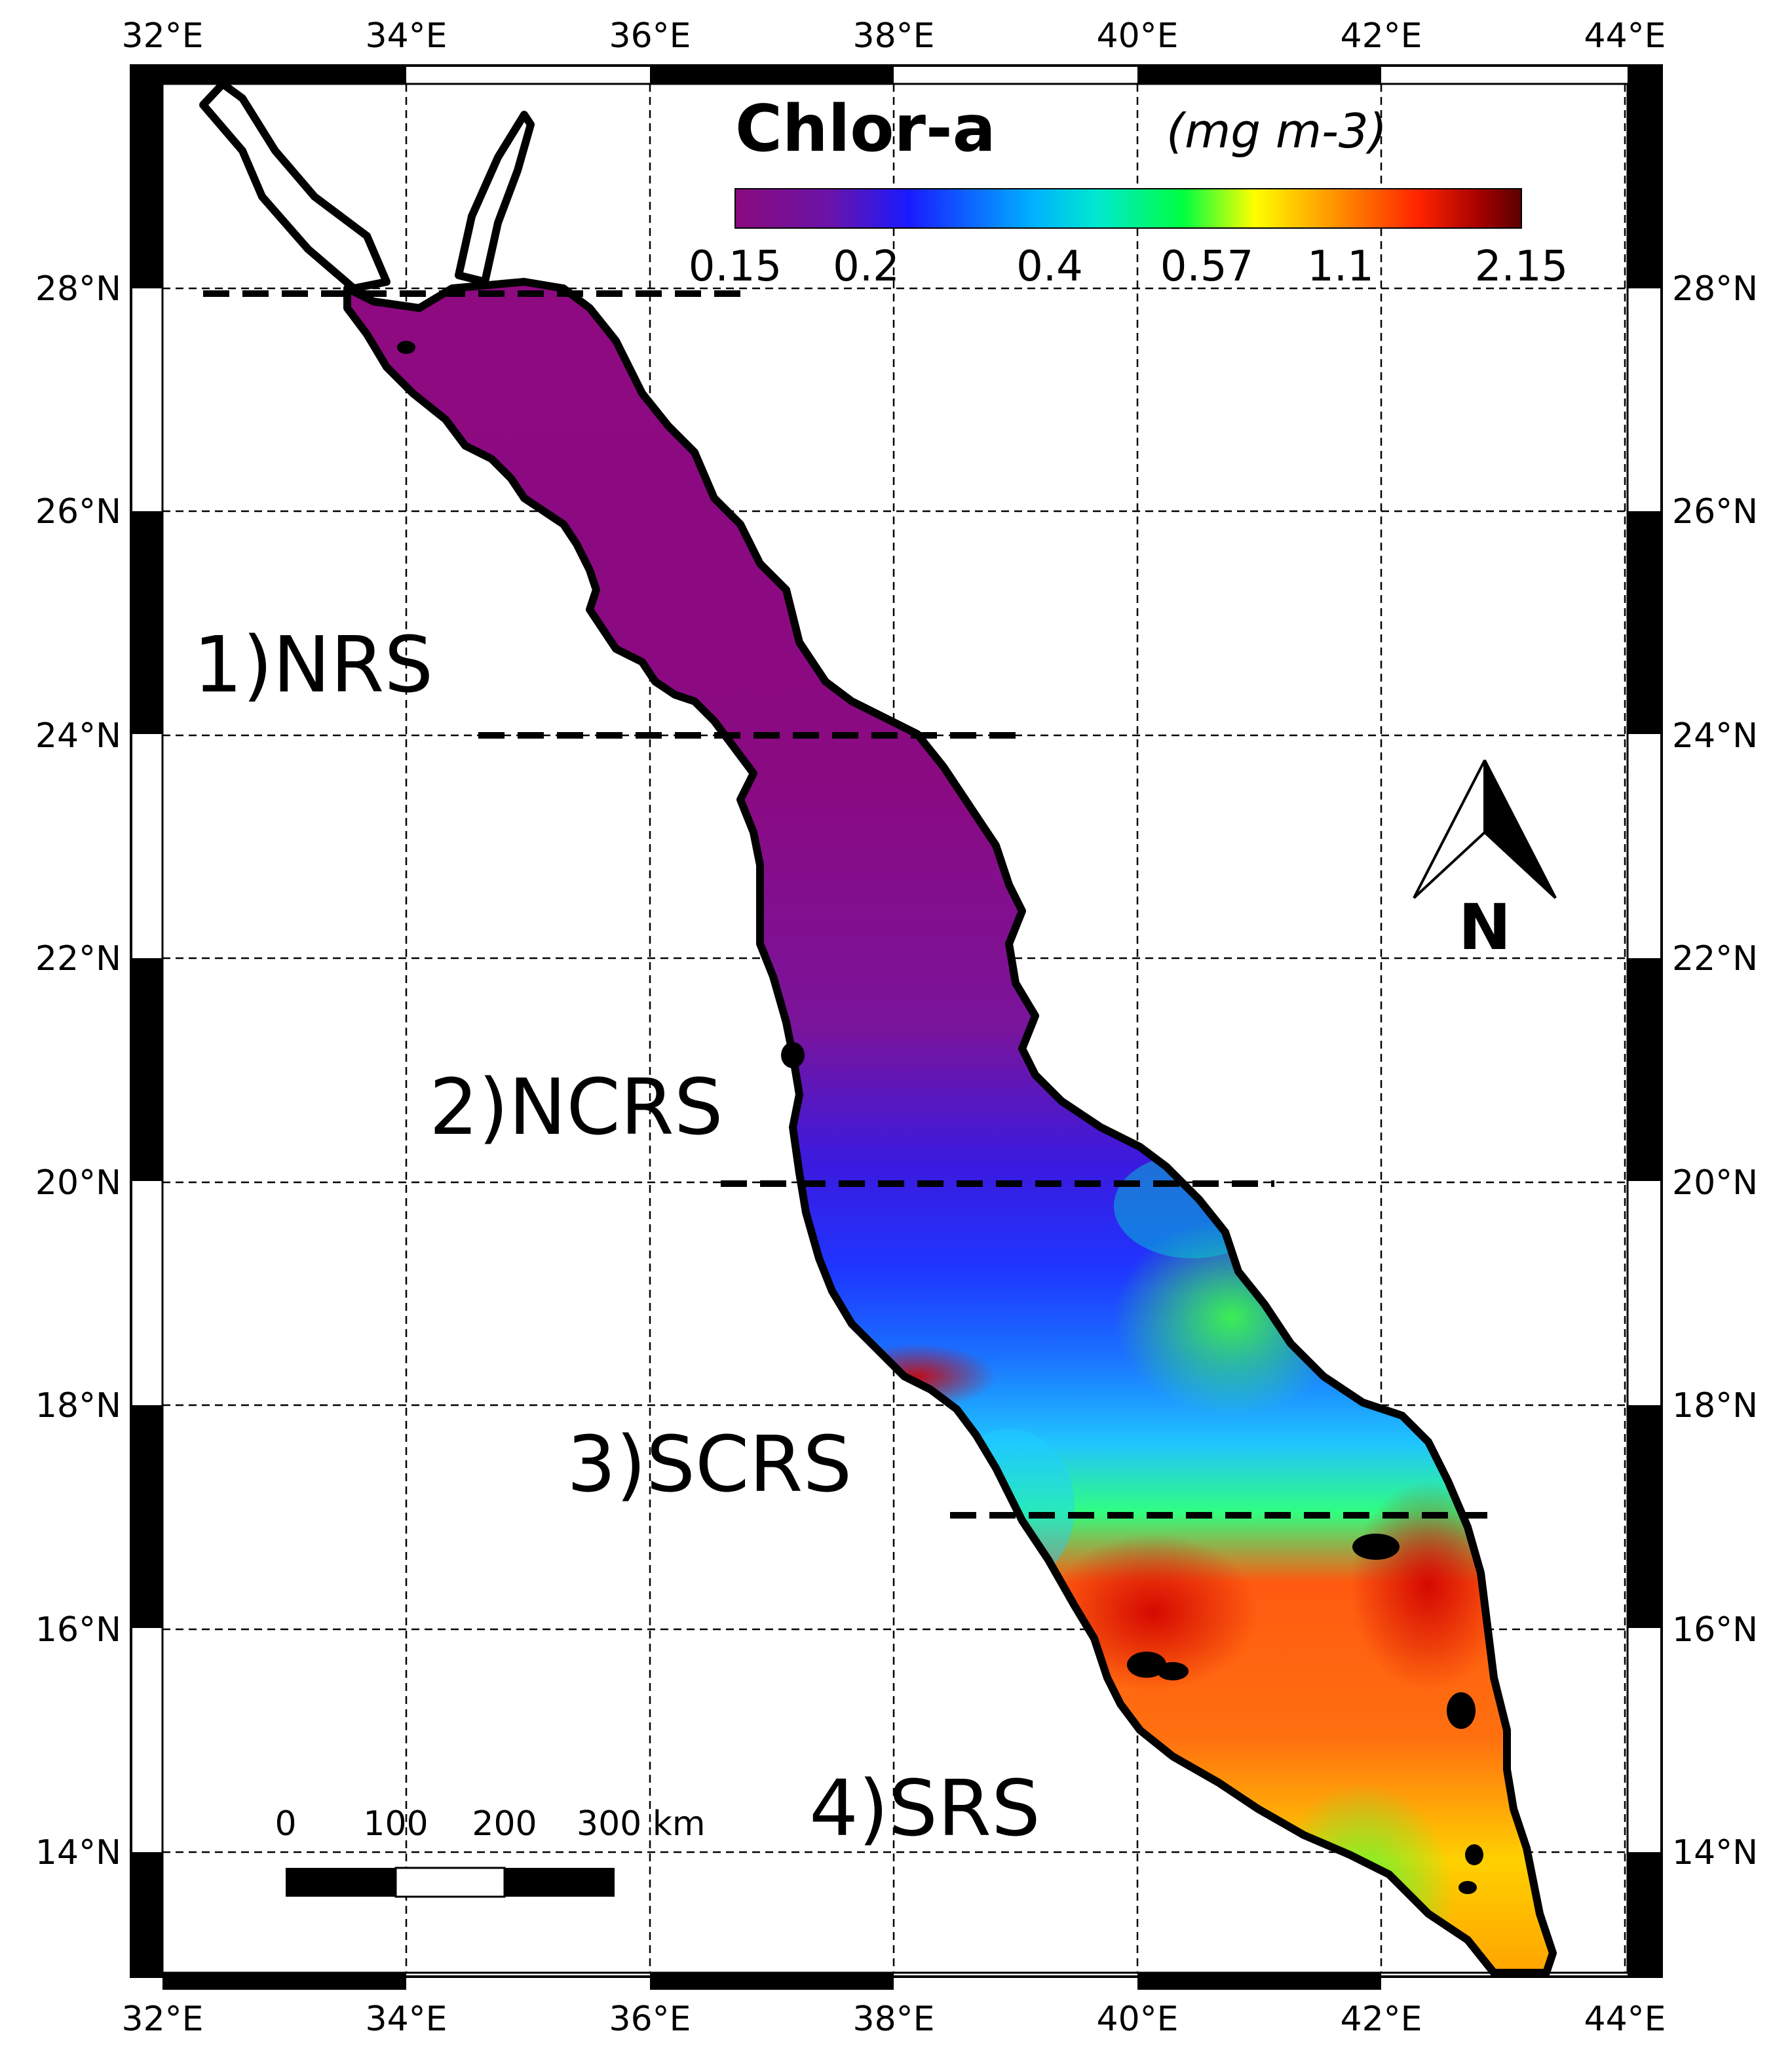 This screenshot has width=1792, height=2054. What do you see at coordinates (491, 1851) in the screenshot?
I see `scale-bar: 0 100 200 300 km` at bounding box center [491, 1851].